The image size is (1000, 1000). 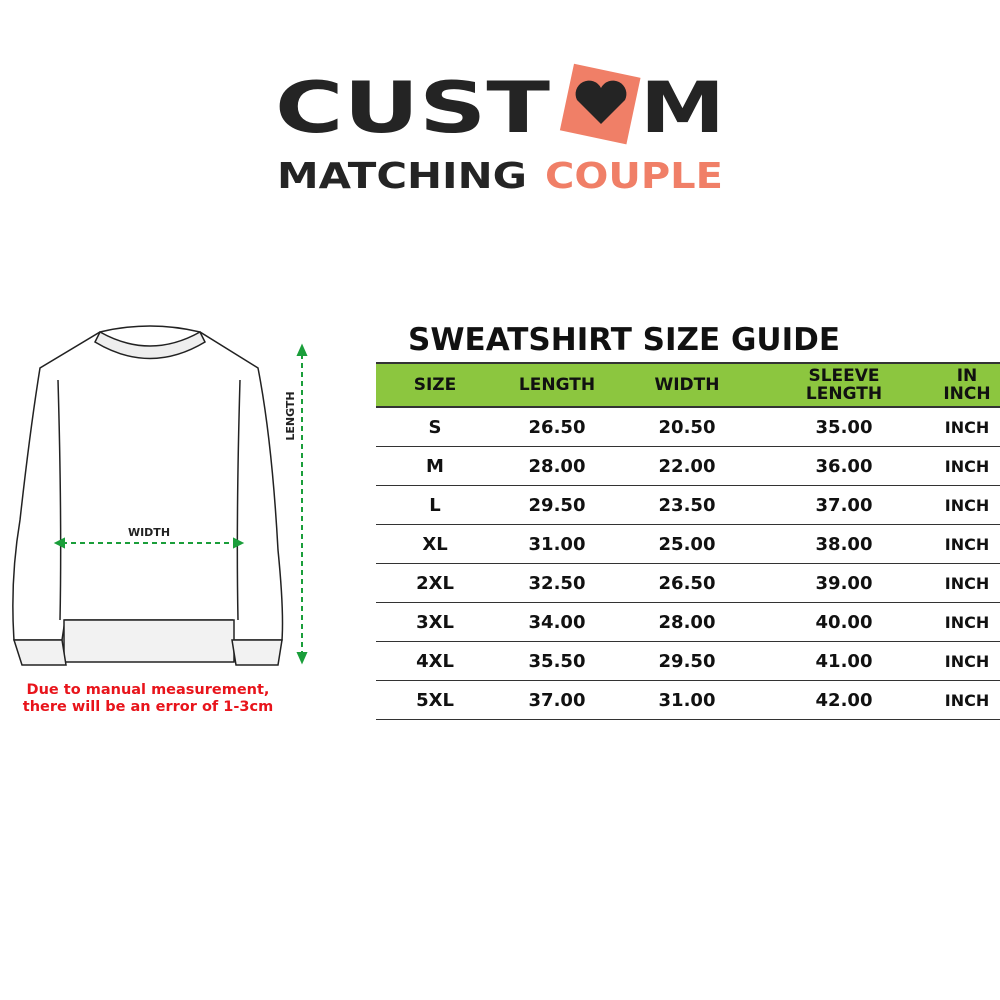 What do you see at coordinates (290, 415) in the screenshot?
I see `length-label: LENGTH` at bounding box center [290, 415].